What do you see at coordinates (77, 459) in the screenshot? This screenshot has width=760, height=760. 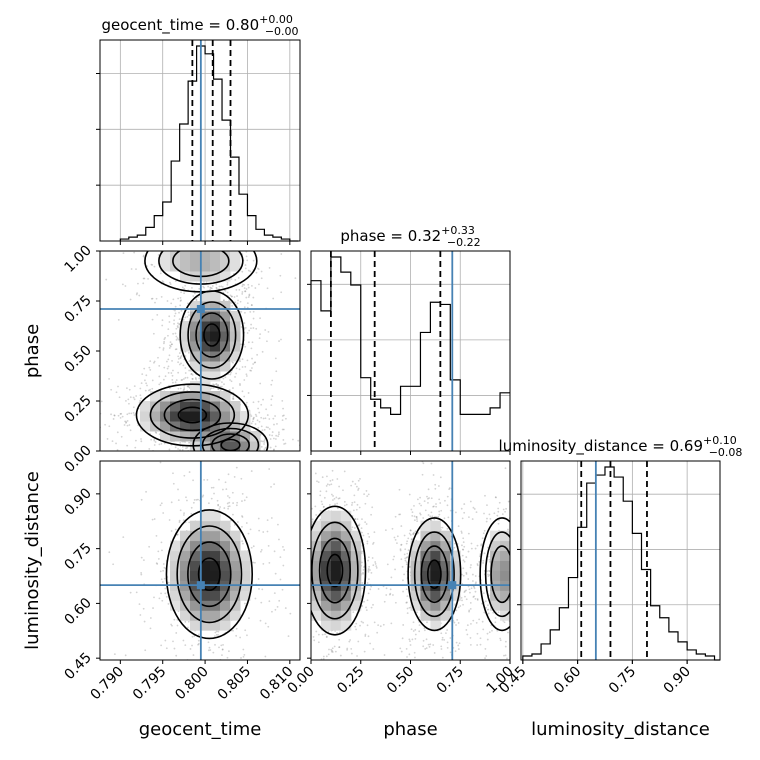 I see `y-tick-label: 0.00` at bounding box center [77, 459].